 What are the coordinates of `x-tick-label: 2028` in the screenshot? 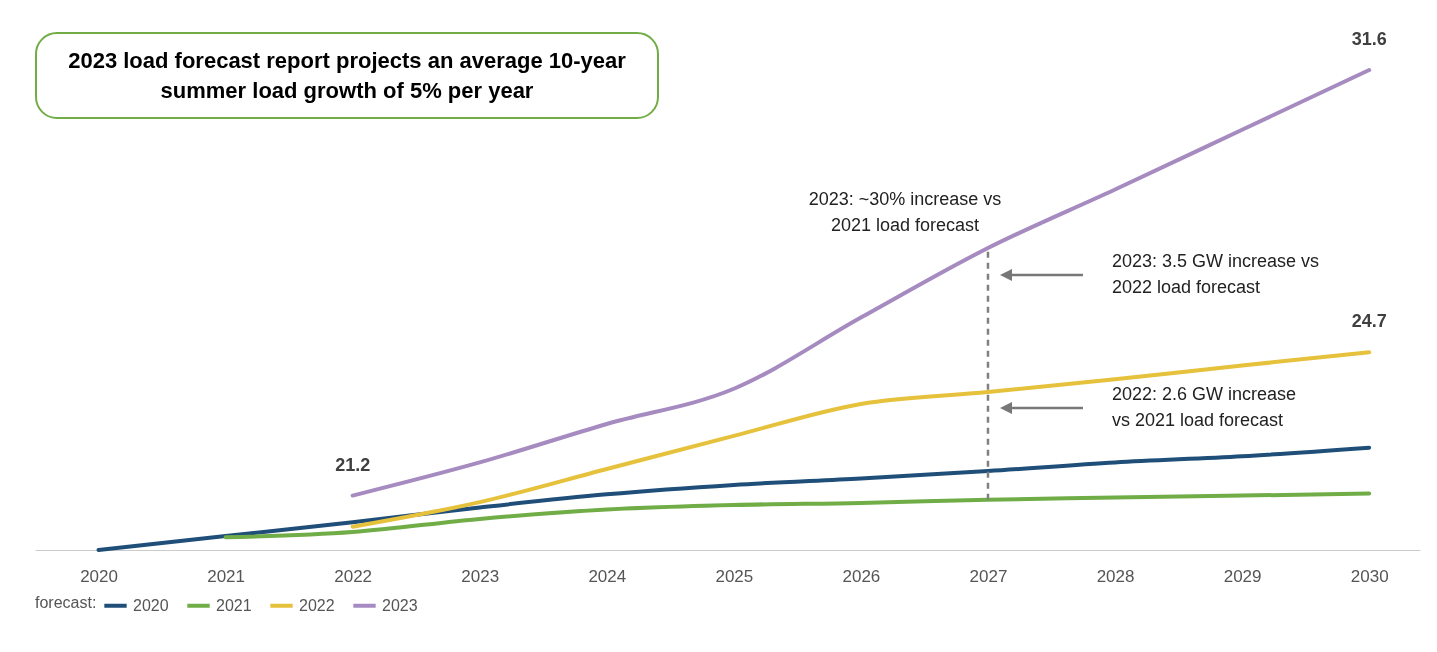 It's located at (1115, 576).